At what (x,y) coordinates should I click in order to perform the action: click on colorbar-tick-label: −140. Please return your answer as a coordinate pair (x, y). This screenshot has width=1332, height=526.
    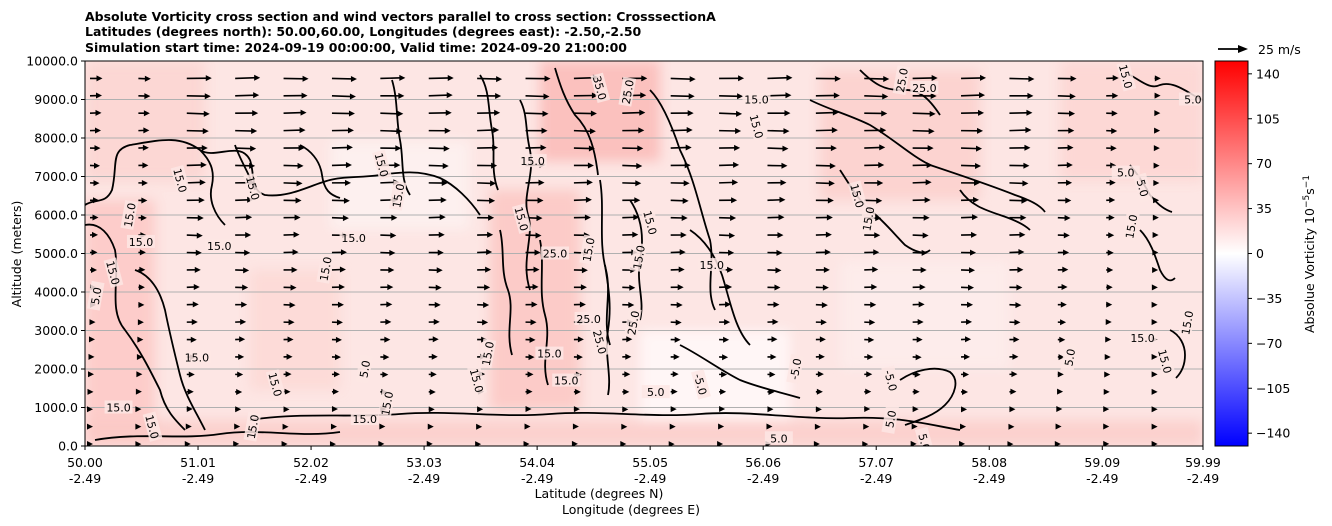
    Looking at the image, I should click on (1273, 433).